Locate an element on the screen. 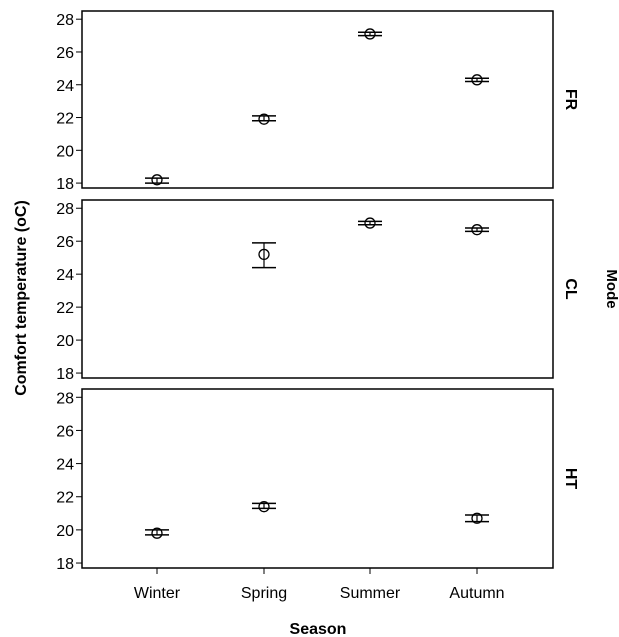  facet-label-fr: FR is located at coordinates (570, 100).